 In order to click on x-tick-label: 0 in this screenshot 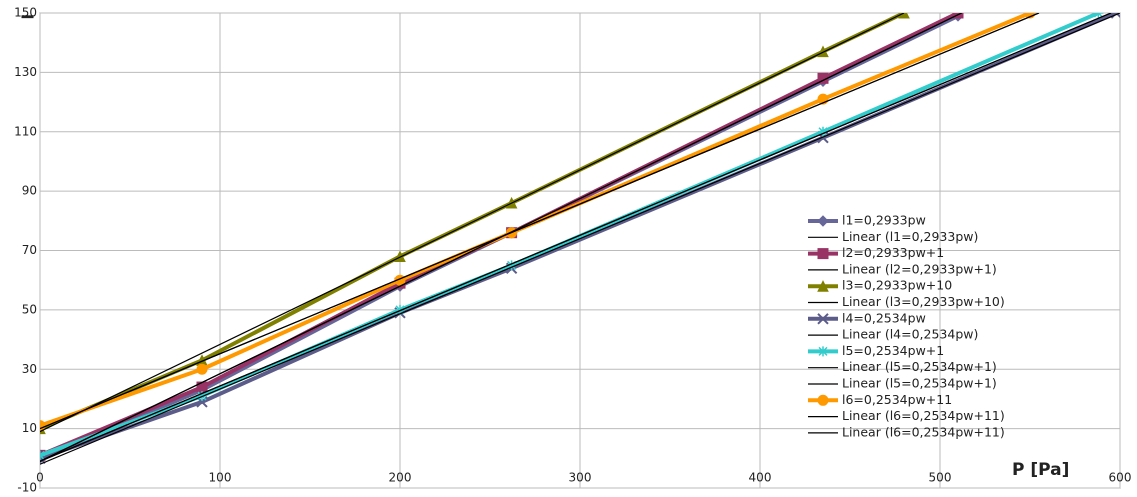, I will do `click(40, 478)`.